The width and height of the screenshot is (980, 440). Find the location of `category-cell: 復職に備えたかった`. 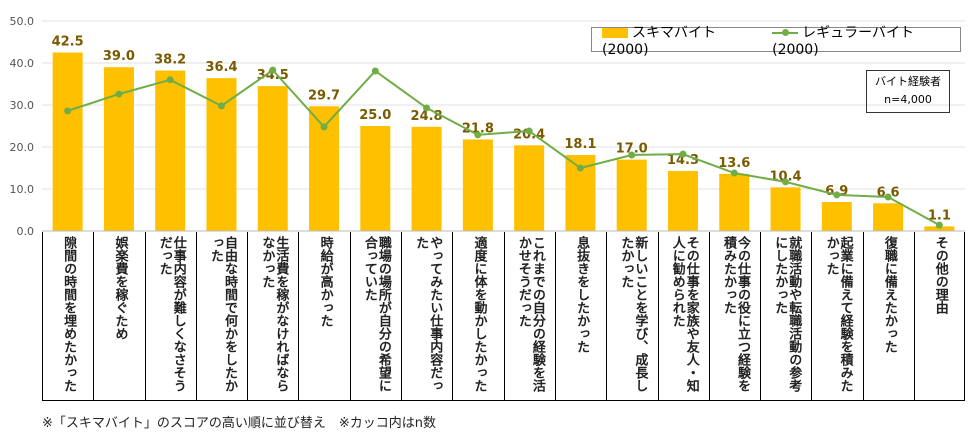

category-cell: 復職に備えたかった is located at coordinates (888, 316).